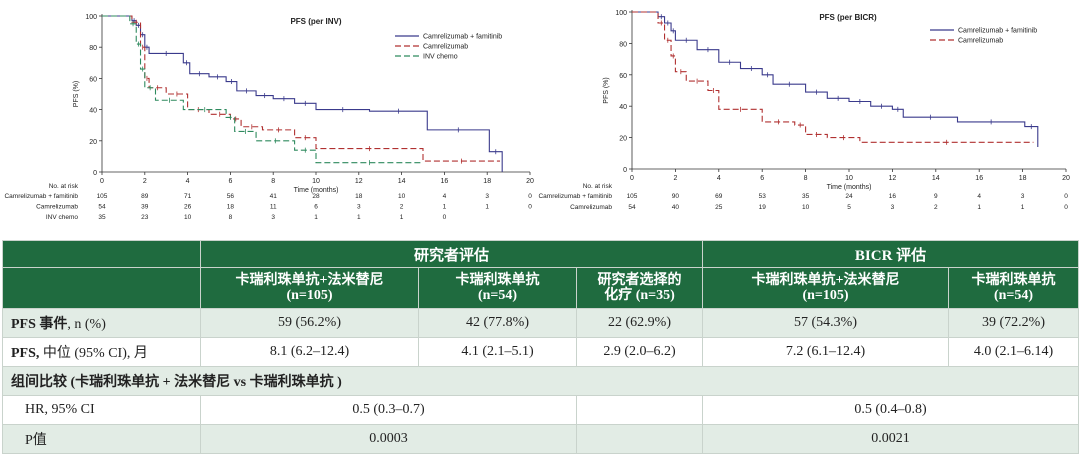 The height and width of the screenshot is (454, 1080). What do you see at coordinates (826, 352) in the screenshot?
I see `cell-median: 7.2 (6.1–12.4)` at bounding box center [826, 352].